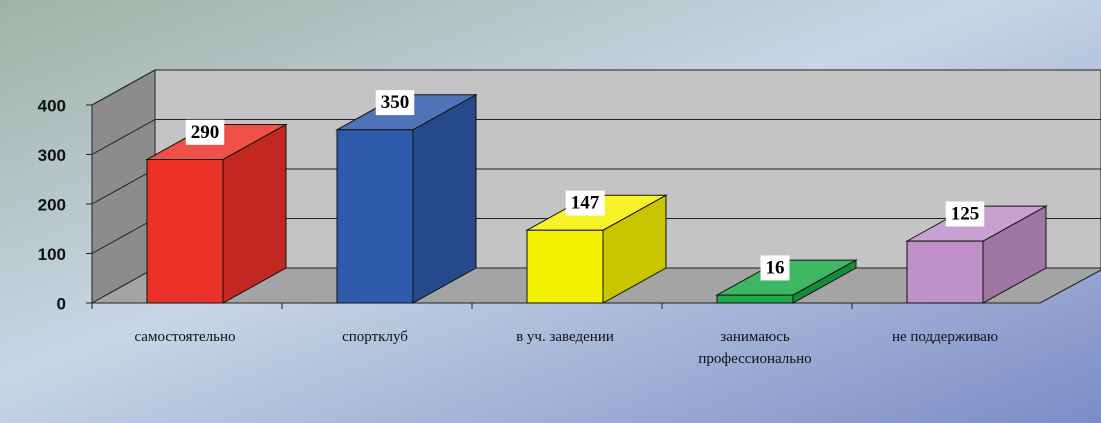  Describe the element at coordinates (184, 337) in the screenshot. I see `x-tick-label: самостоятельно` at that location.